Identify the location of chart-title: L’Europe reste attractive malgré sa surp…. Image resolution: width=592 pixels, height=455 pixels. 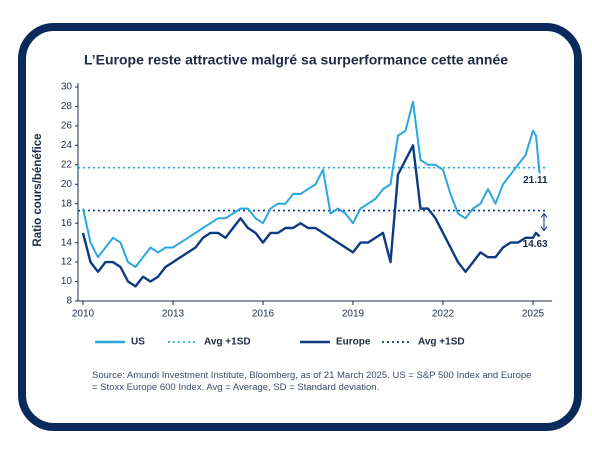
(296, 60).